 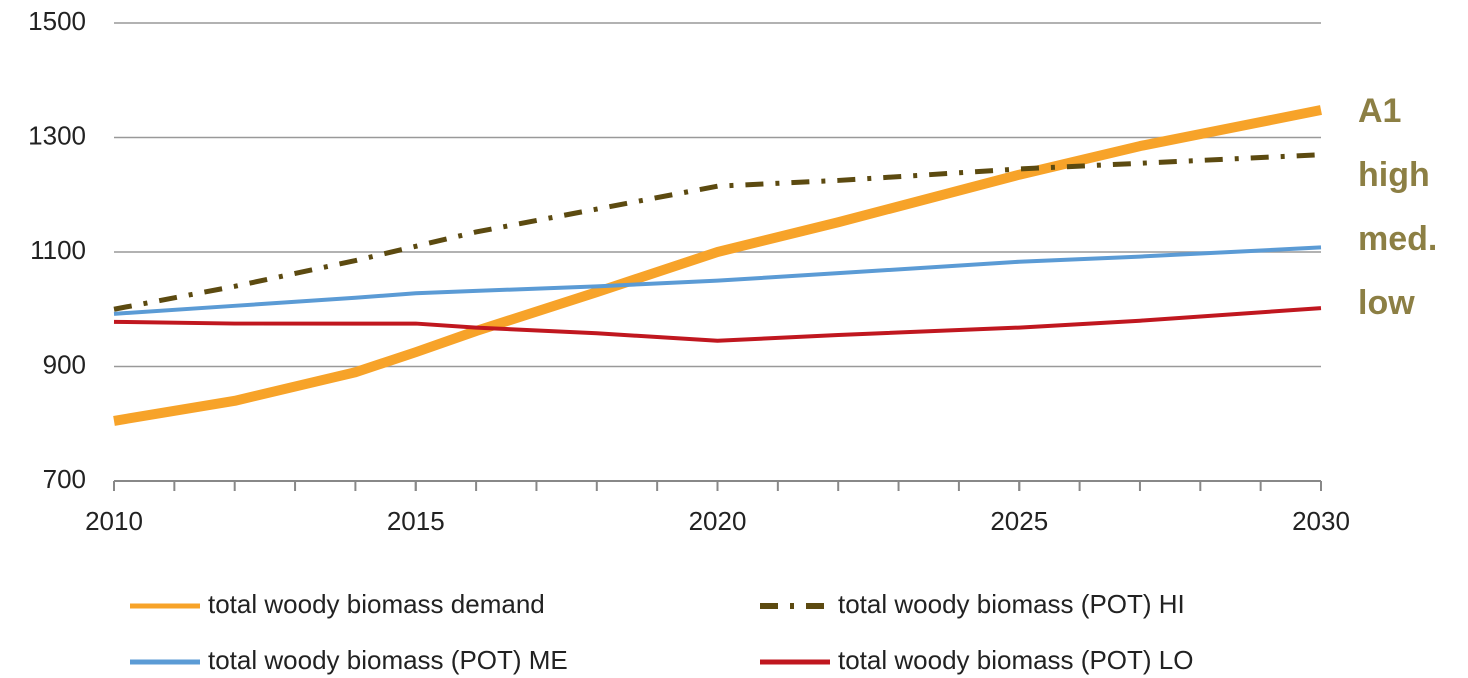 What do you see at coordinates (57, 21) in the screenshot?
I see `y-tick-label: 1500` at bounding box center [57, 21].